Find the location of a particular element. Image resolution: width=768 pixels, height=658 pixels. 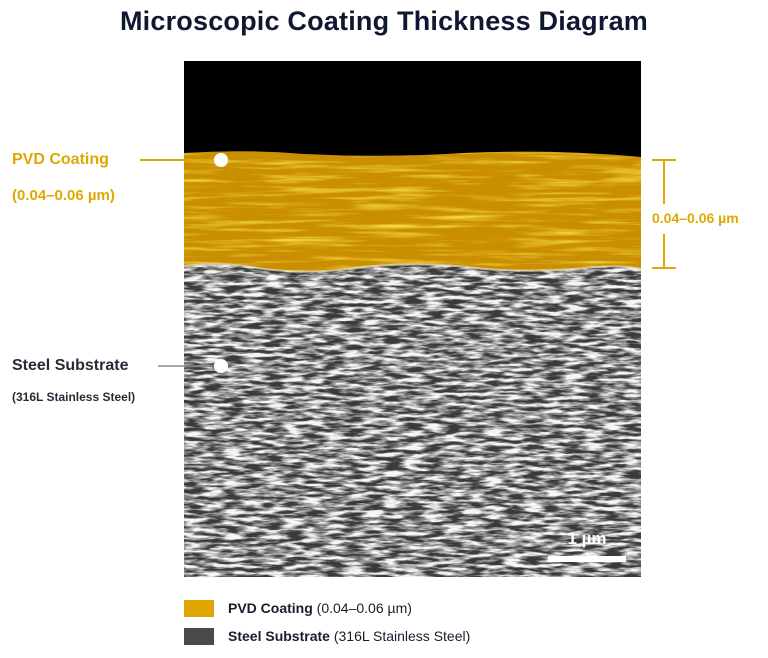

legend-detail-pvd: (0.04–0.06 µm) is located at coordinates (364, 608).